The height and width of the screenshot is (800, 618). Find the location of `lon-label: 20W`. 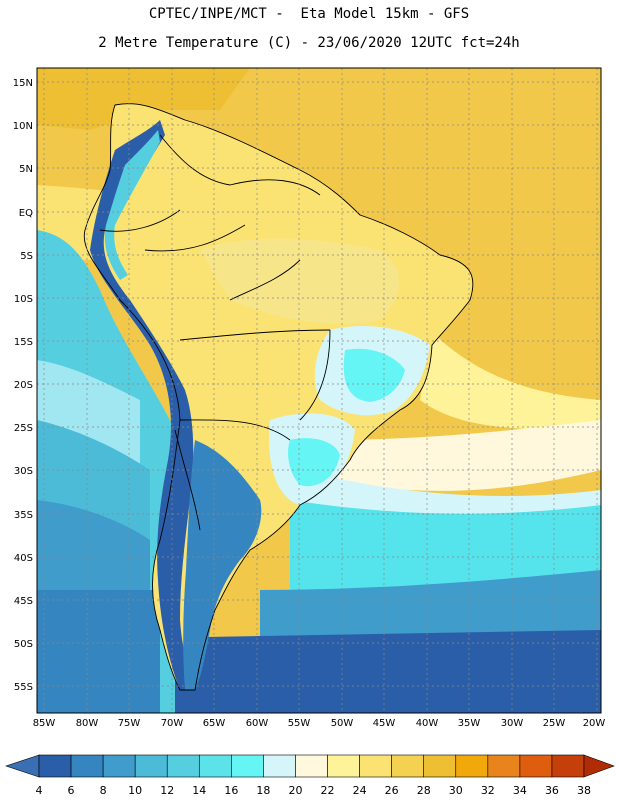

lon-label: 20W is located at coordinates (594, 723).